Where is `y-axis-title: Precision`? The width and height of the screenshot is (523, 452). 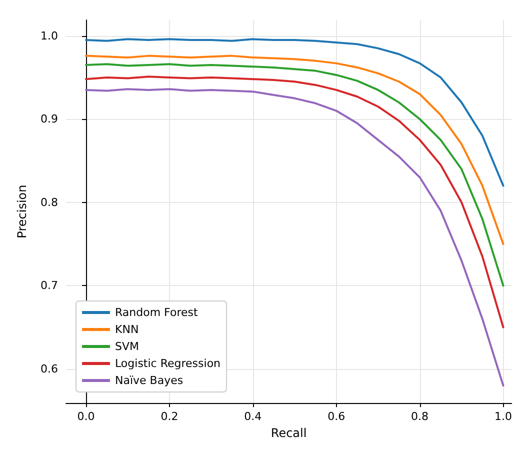 y-axis-title: Precision is located at coordinates (22, 211).